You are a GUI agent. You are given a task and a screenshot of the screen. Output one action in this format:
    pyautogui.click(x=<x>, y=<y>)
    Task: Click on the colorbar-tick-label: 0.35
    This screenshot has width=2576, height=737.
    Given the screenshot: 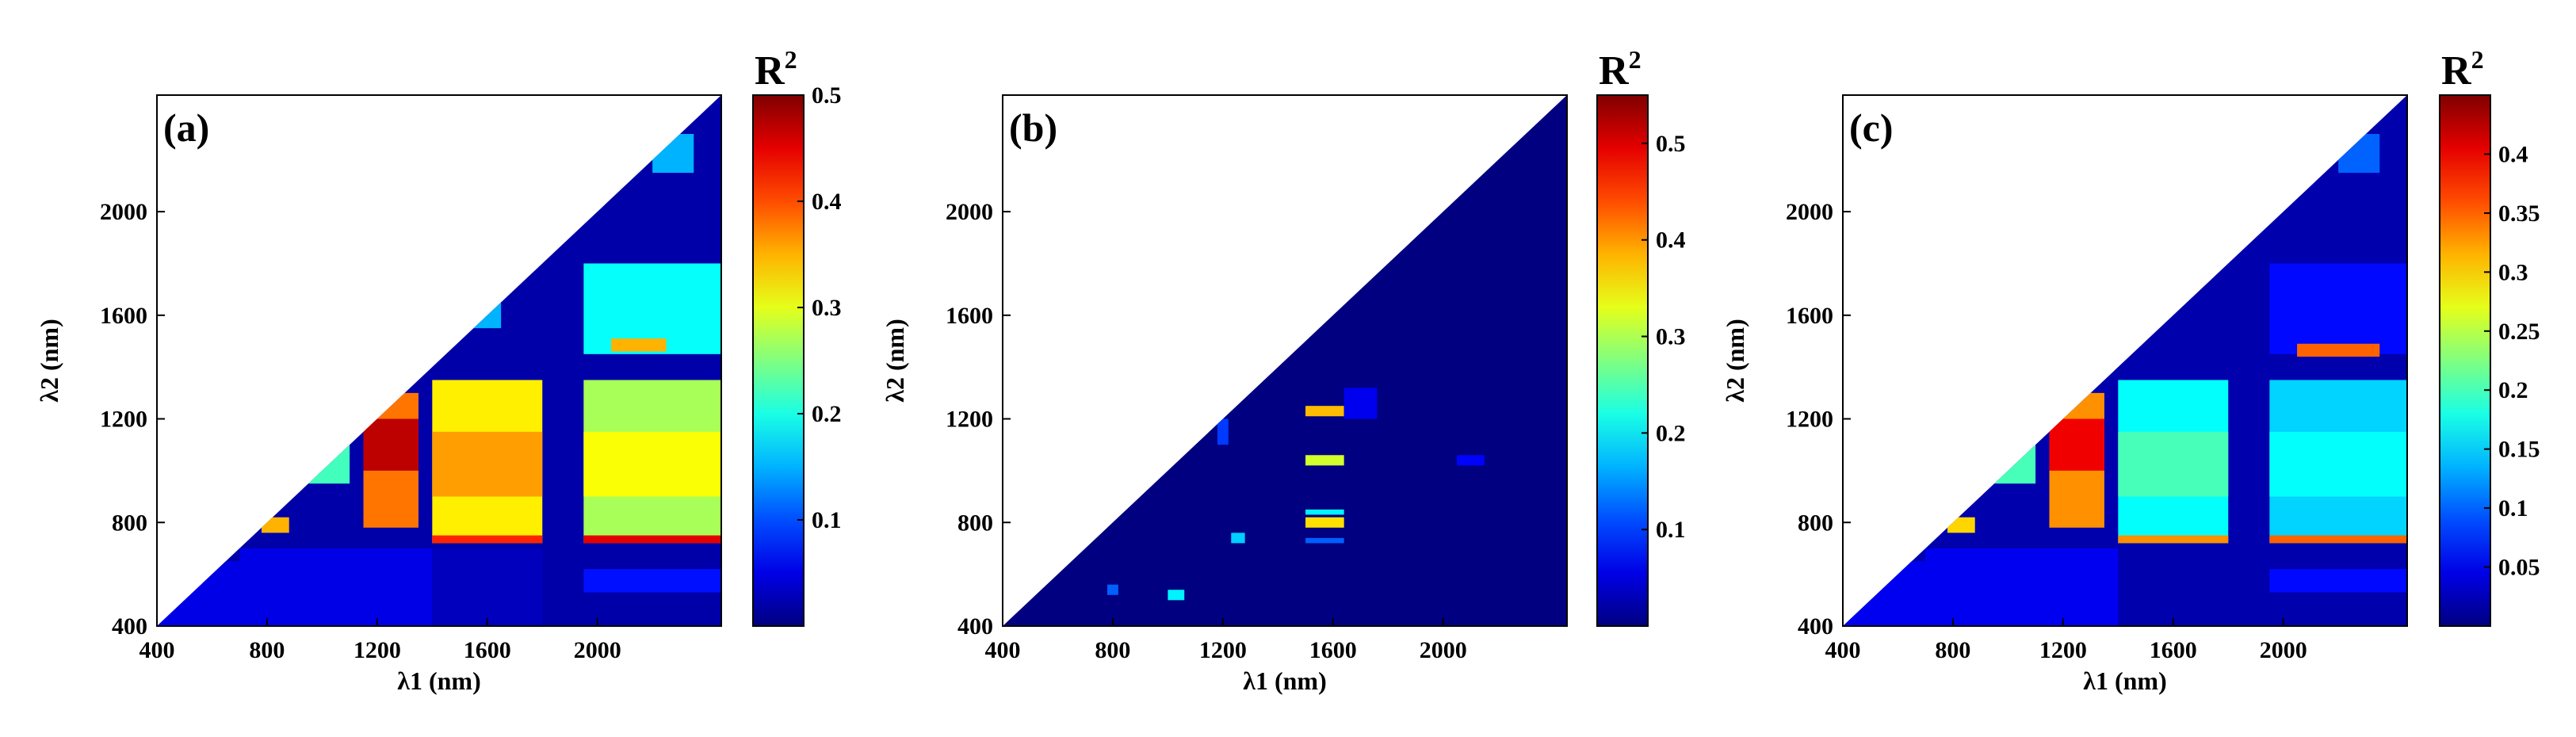 What is the action you would take?
    pyautogui.click(x=2519, y=213)
    